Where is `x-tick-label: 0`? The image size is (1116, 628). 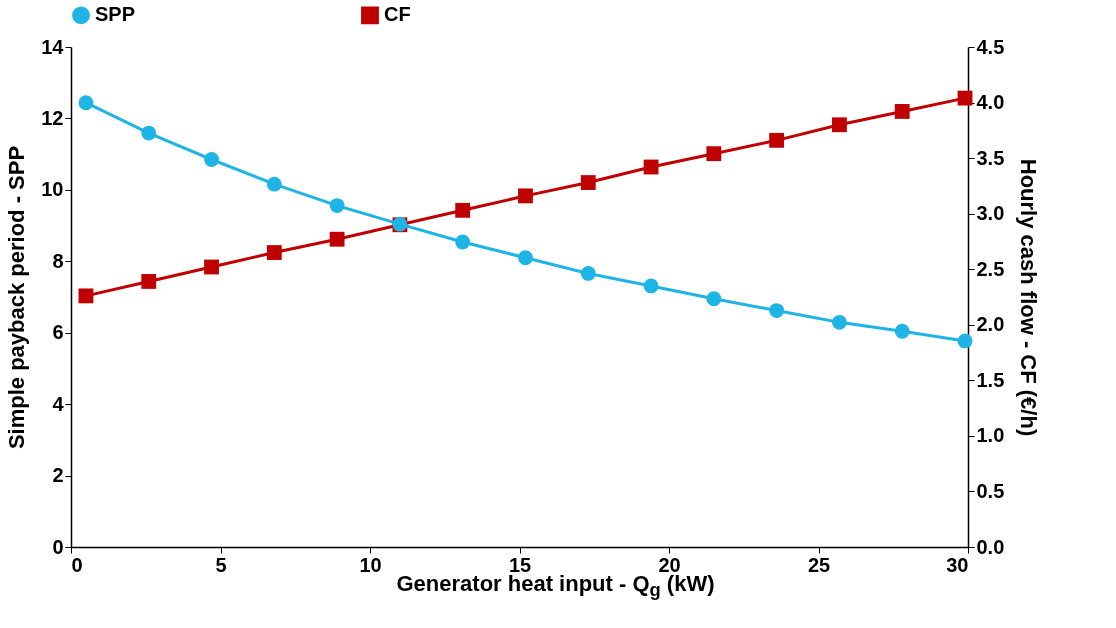 x-tick-label: 0 is located at coordinates (77, 564).